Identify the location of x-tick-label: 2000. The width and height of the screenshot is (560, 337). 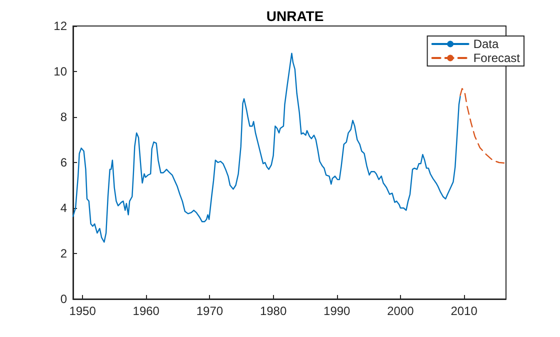
(400, 311).